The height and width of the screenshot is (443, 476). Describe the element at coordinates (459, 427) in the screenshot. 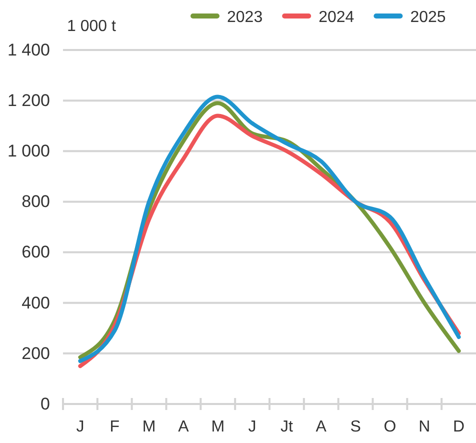

I see `x-tick-label: D` at that location.